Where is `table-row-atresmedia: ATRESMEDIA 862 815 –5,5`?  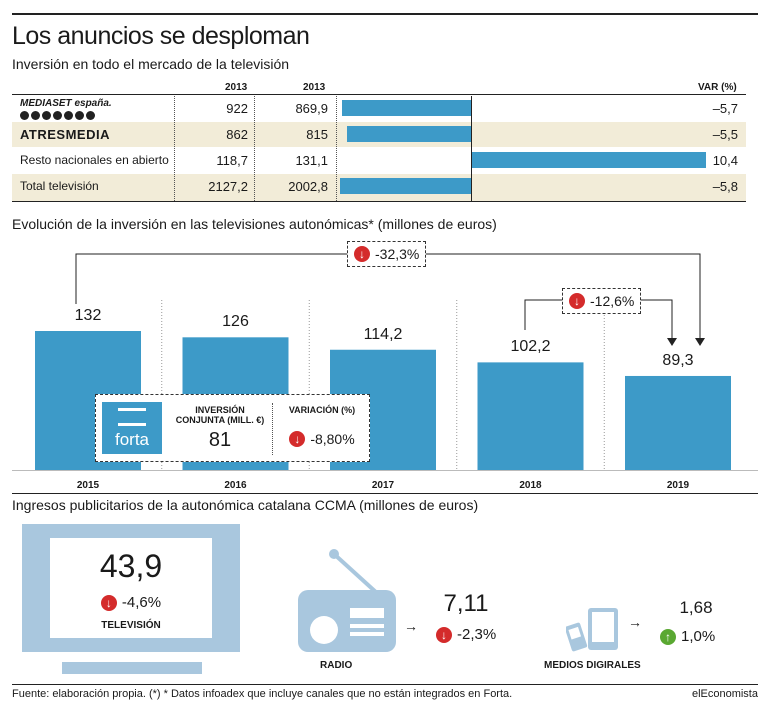
table-row-atresmedia: ATRESMEDIA 862 815 –5,5 is located at coordinates (379, 134).